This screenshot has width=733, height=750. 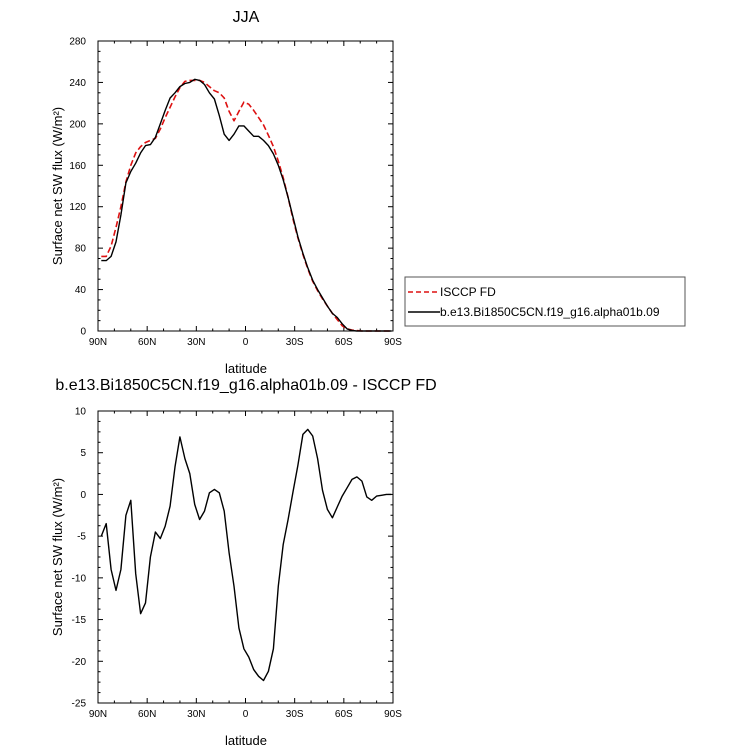 I want to click on bottom-y-axis-title: Surface net SW flux (W/m²), so click(x=57, y=557).